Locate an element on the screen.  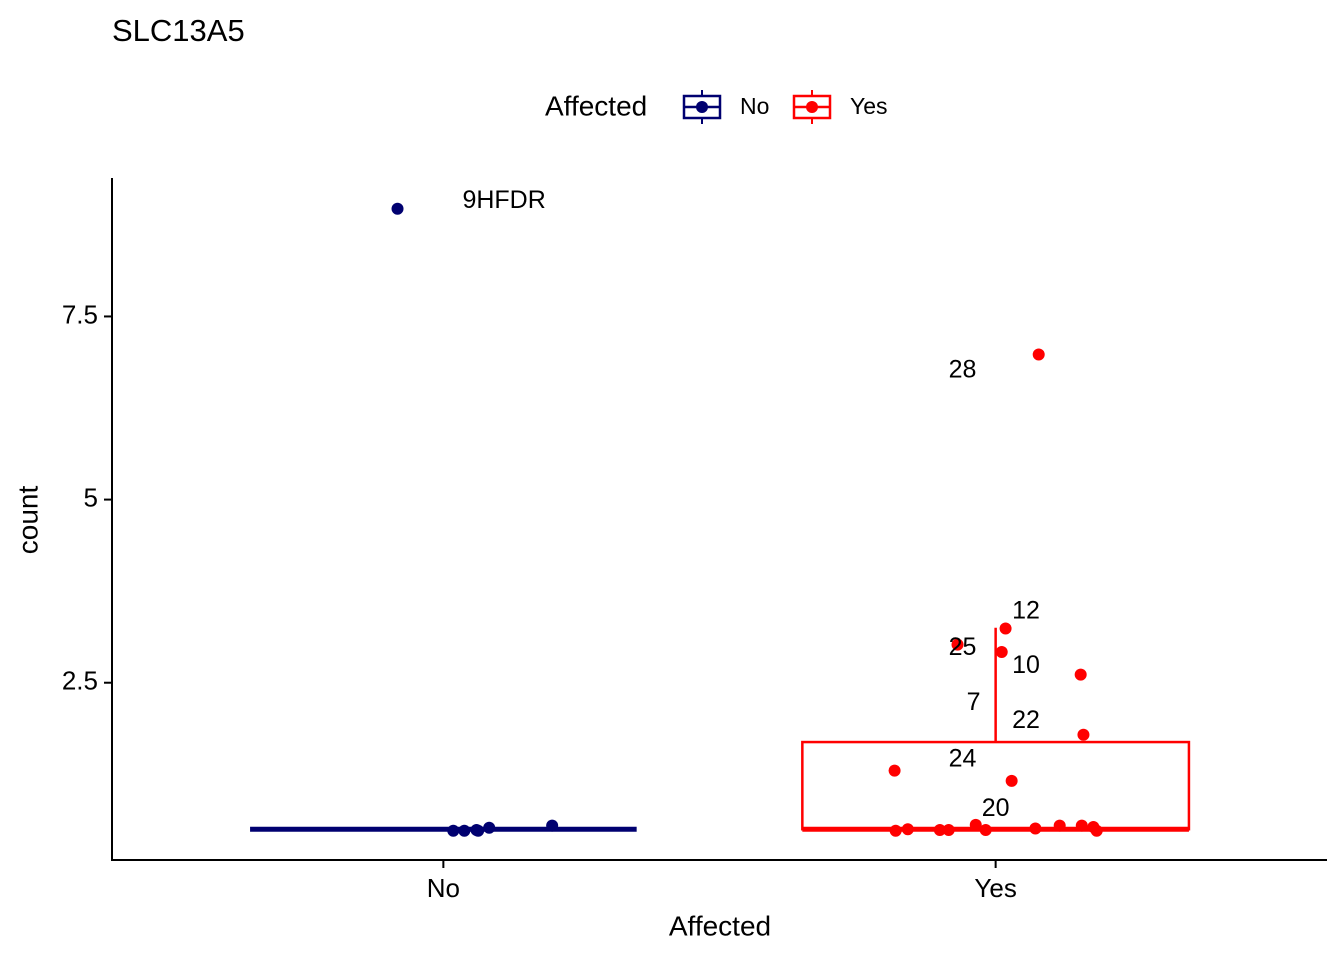
point-label: 24 is located at coordinates (963, 758).